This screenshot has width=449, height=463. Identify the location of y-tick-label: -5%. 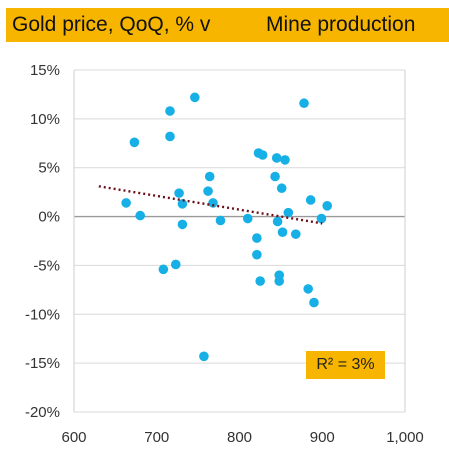
(46, 265).